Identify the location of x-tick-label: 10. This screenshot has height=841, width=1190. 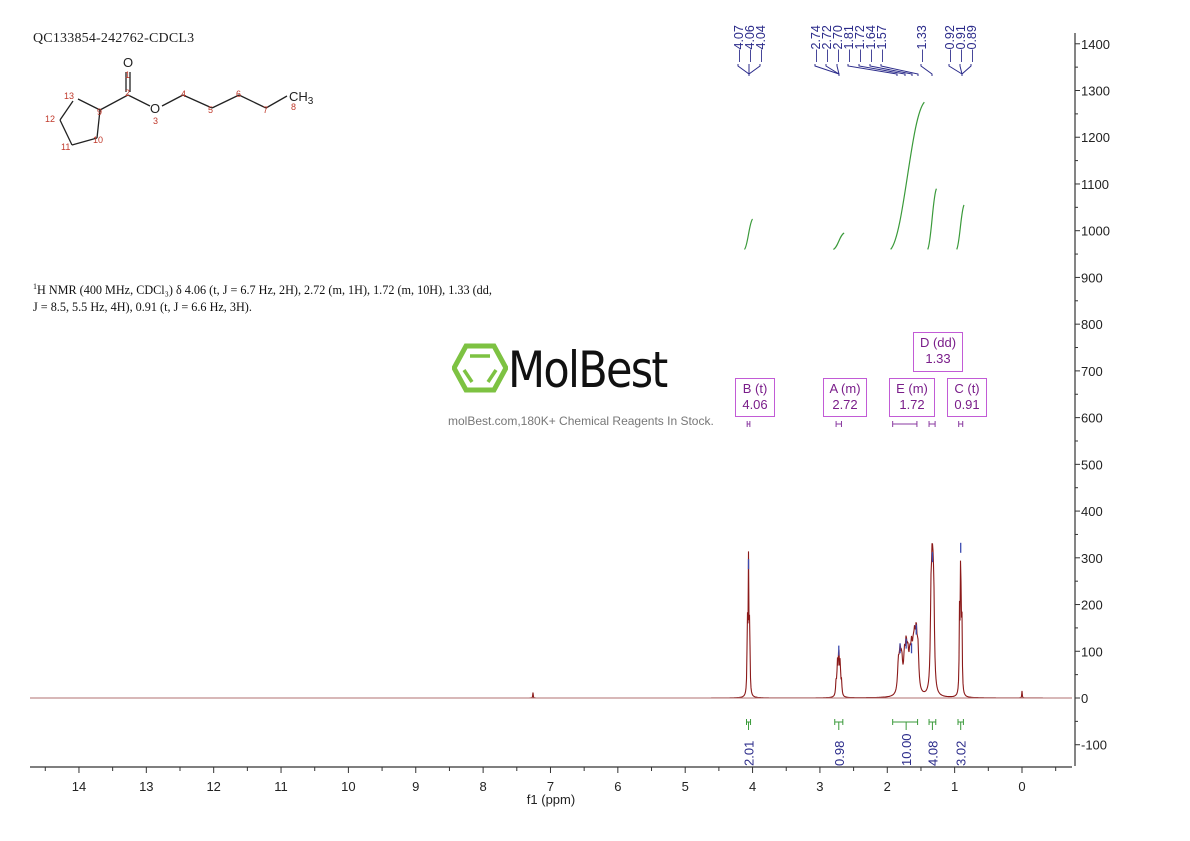
(348, 786).